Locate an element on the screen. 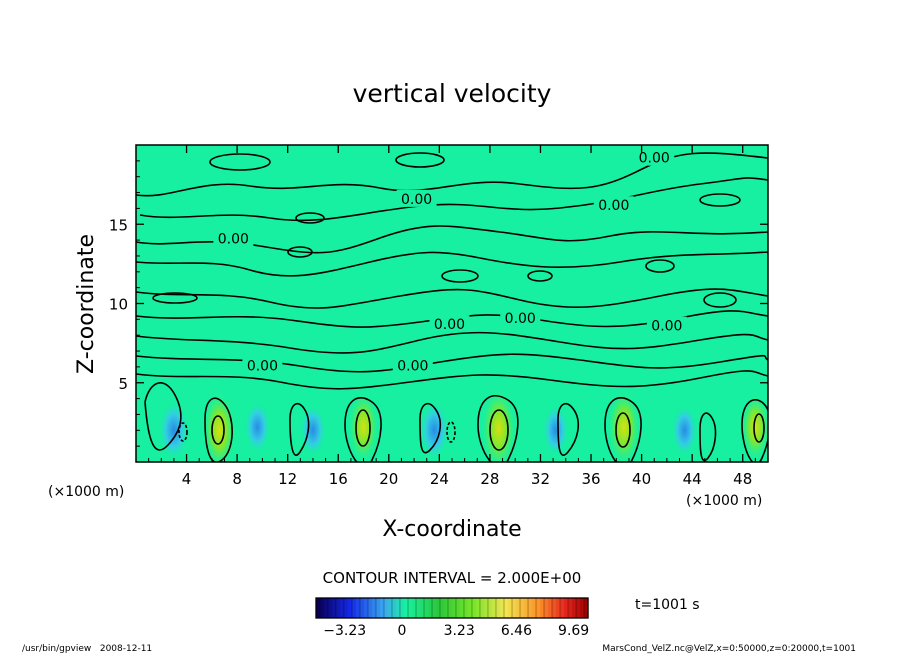 The height and width of the screenshot is (654, 904). x-tick-label: 44 is located at coordinates (692, 479).